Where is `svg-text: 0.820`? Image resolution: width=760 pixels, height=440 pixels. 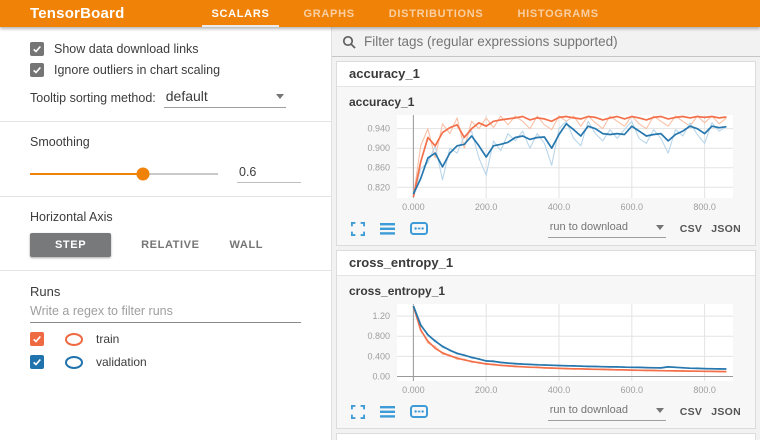
svg-text: 0.820 is located at coordinates (378, 187).